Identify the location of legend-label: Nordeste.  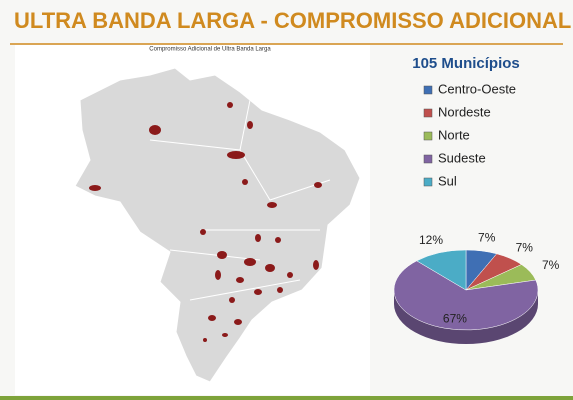
(464, 111).